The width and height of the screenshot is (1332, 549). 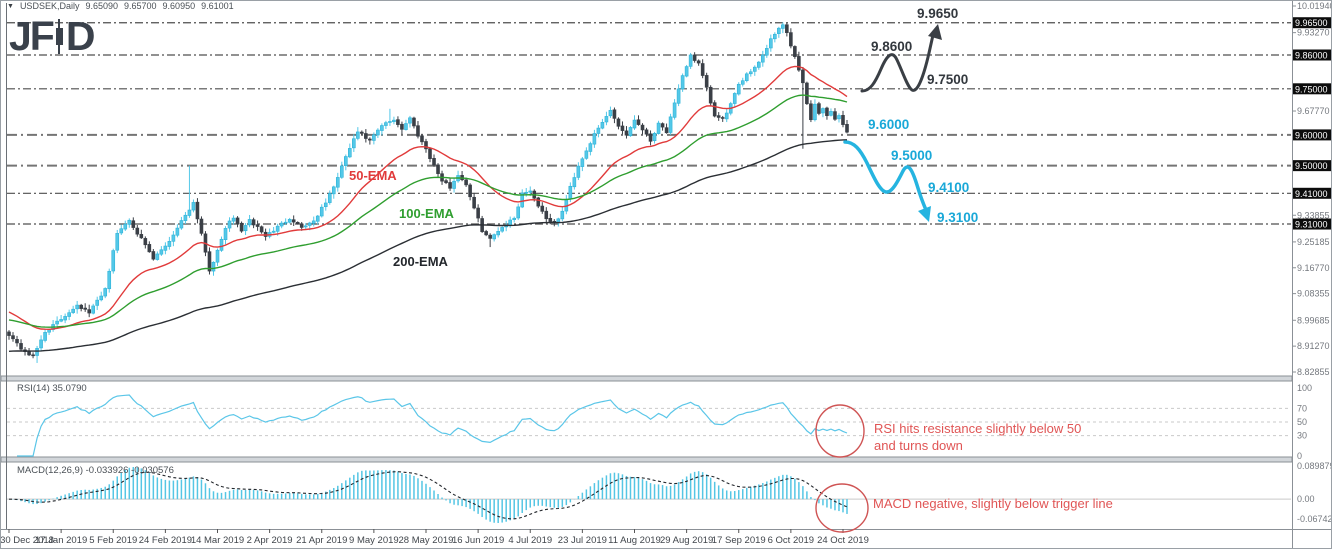 What do you see at coordinates (270, 540) in the screenshot?
I see `date-label: 2 Apr 2019` at bounding box center [270, 540].